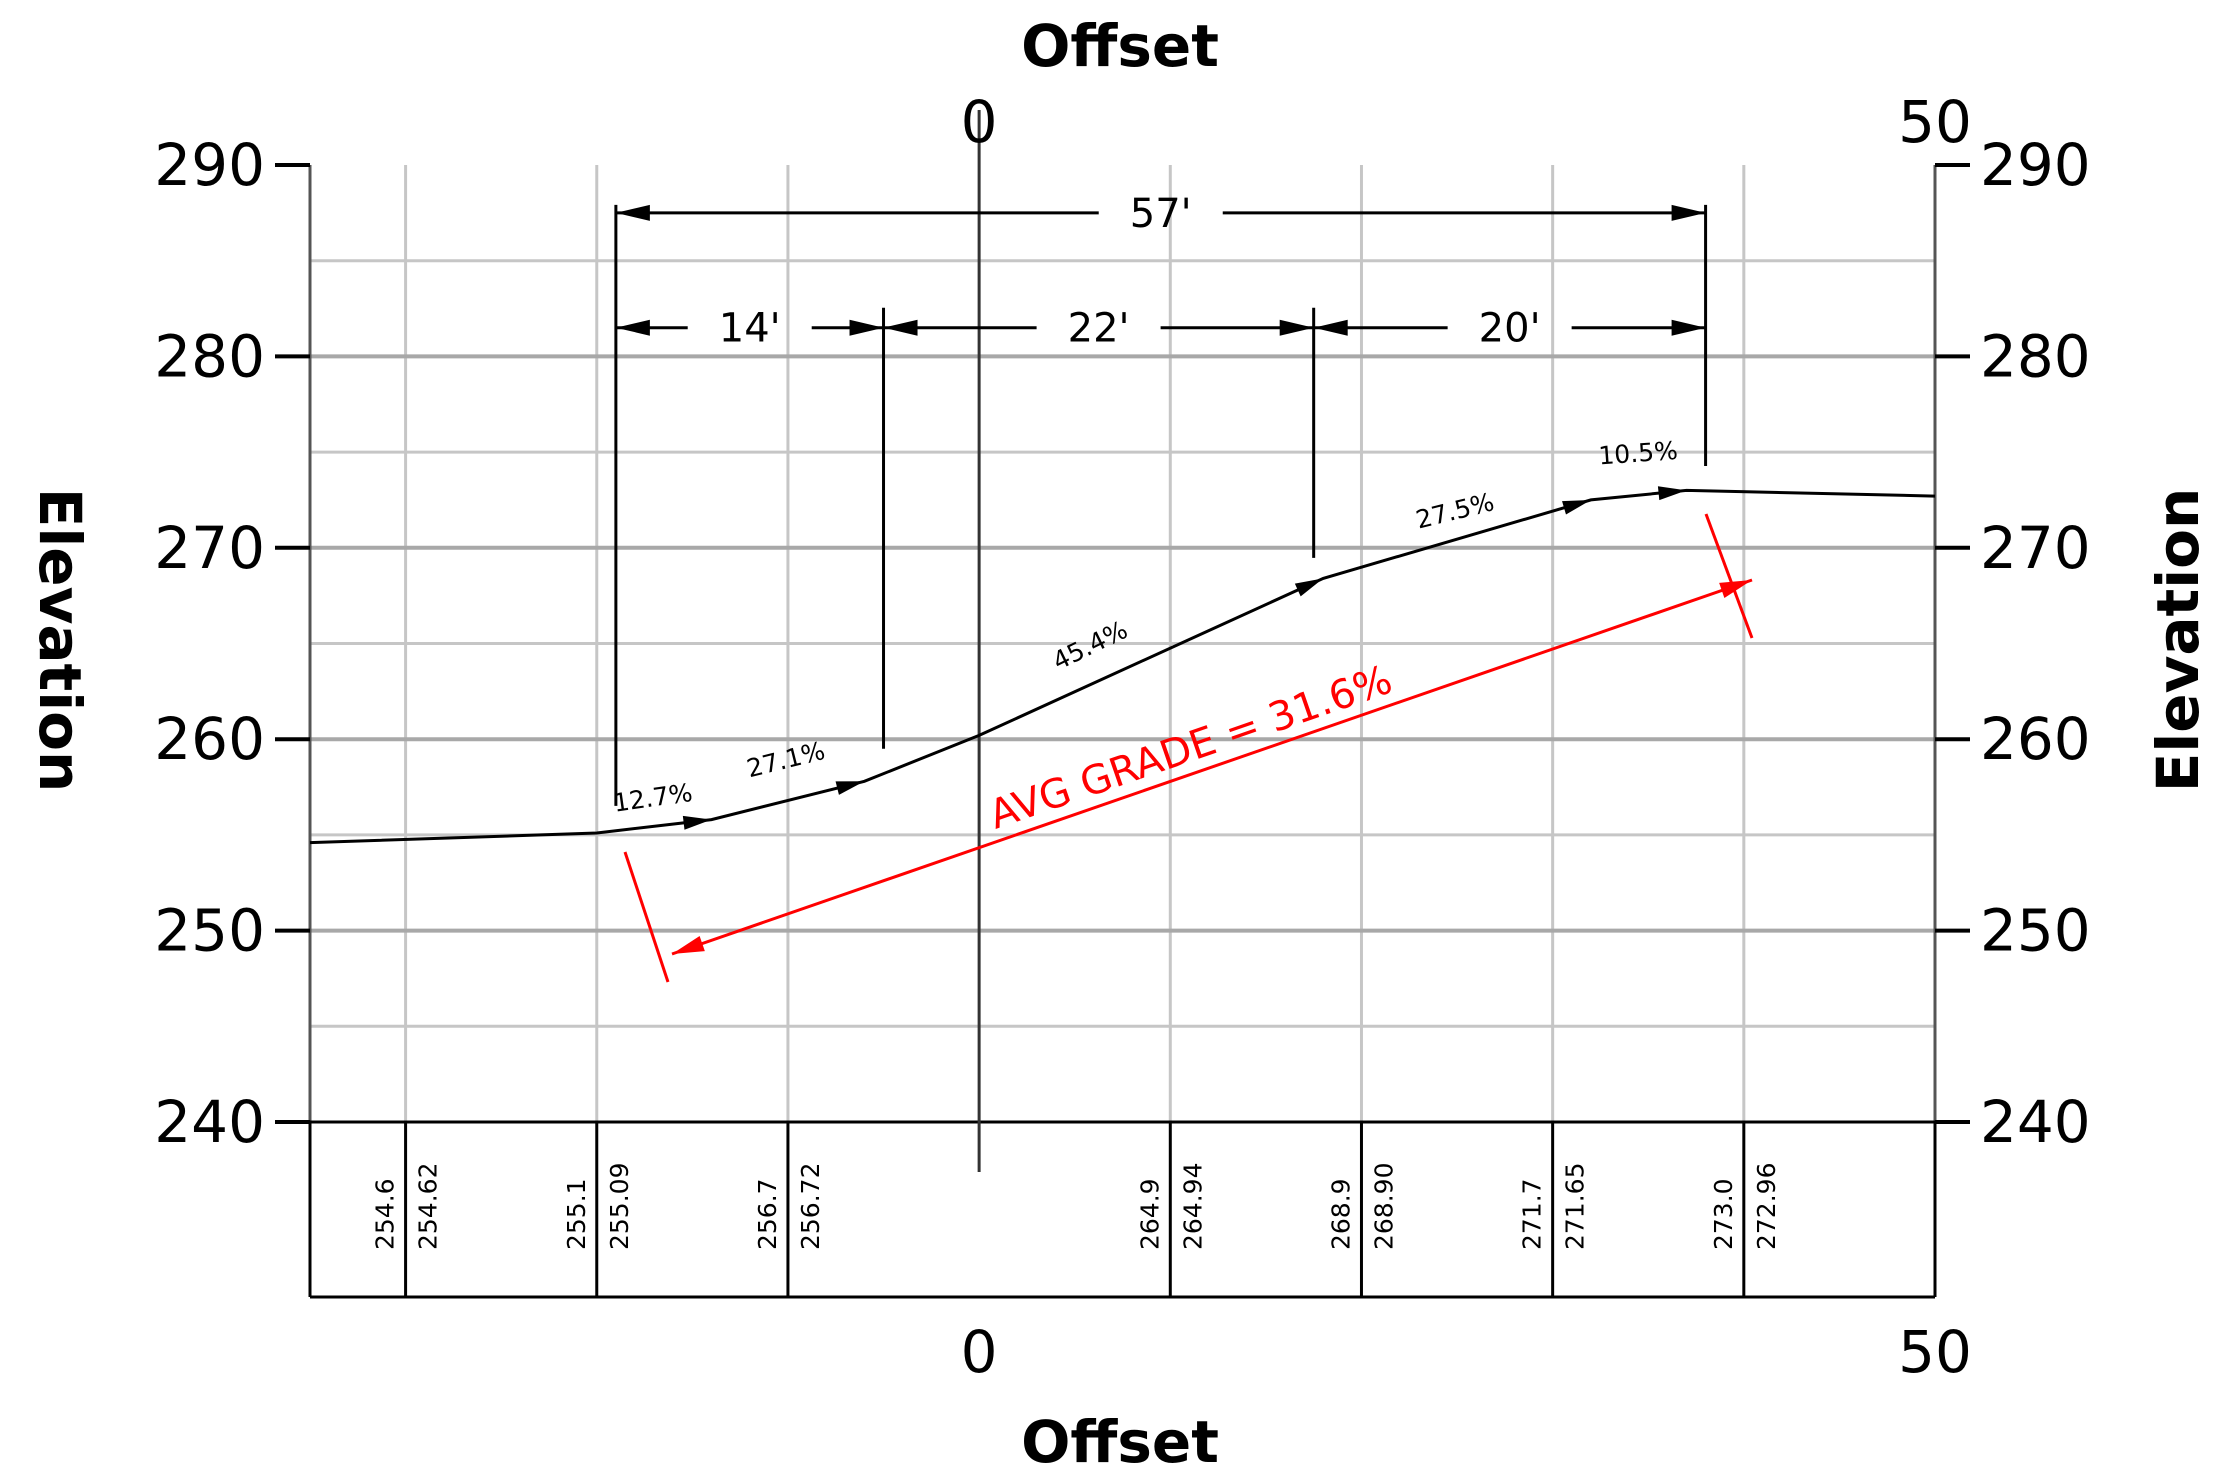  Describe the element at coordinates (428, 1206) in the screenshot. I see `band-design-label: 254.62` at that location.